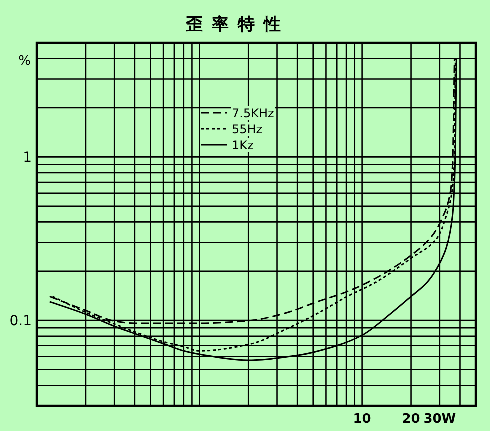  What do you see at coordinates (243, 145) in the screenshot?
I see `legend-label: 1Kz` at bounding box center [243, 145].